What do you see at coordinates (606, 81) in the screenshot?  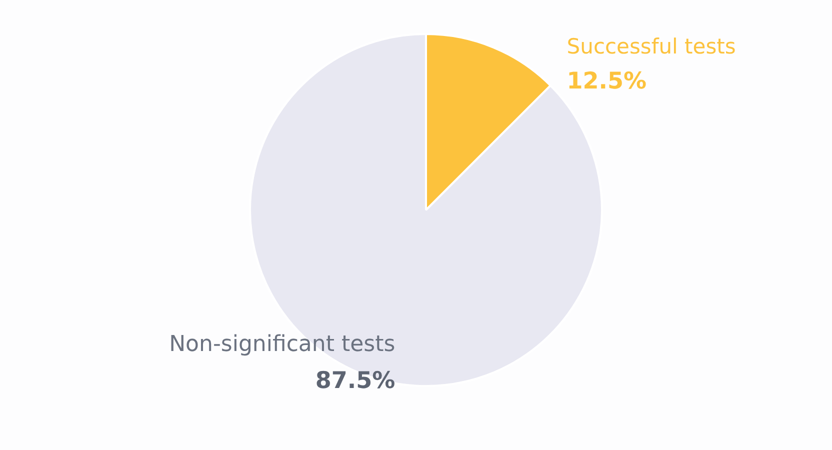 I see `data-label: 12.5%` at bounding box center [606, 81].